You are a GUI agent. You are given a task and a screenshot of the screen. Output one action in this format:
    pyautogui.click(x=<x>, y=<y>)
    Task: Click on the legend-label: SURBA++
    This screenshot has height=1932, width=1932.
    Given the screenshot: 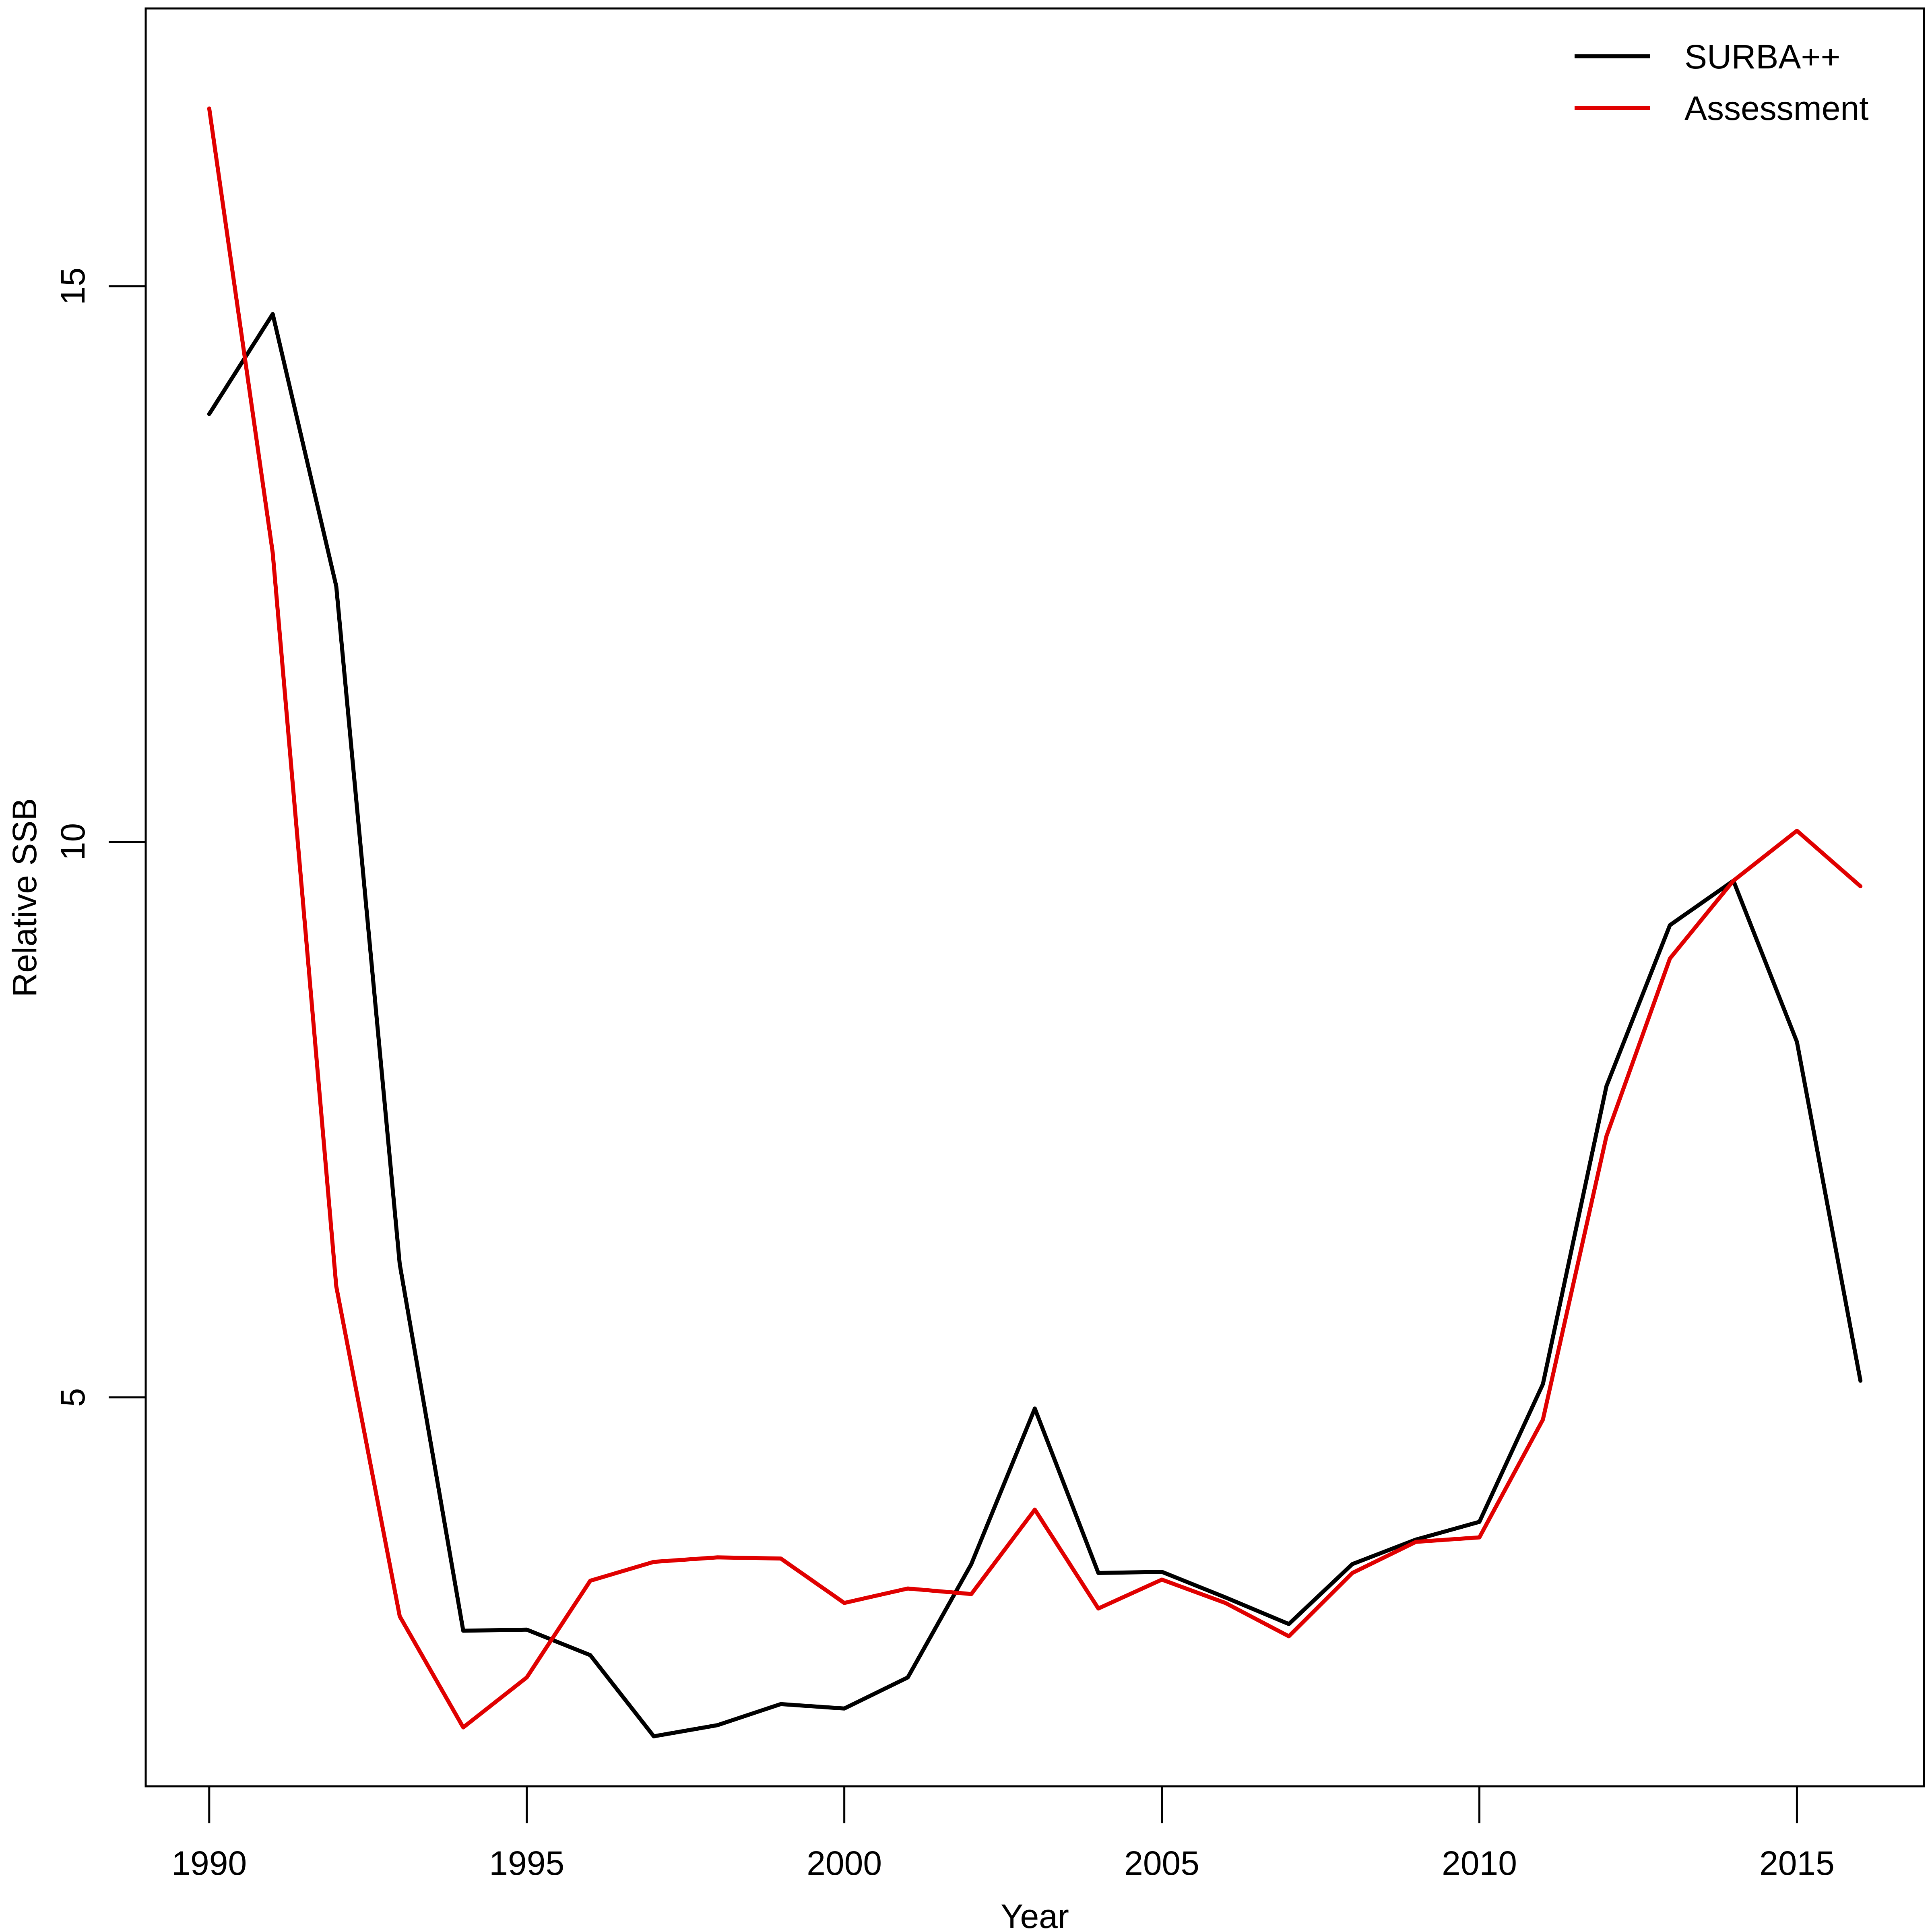 What is the action you would take?
    pyautogui.click(x=1763, y=57)
    